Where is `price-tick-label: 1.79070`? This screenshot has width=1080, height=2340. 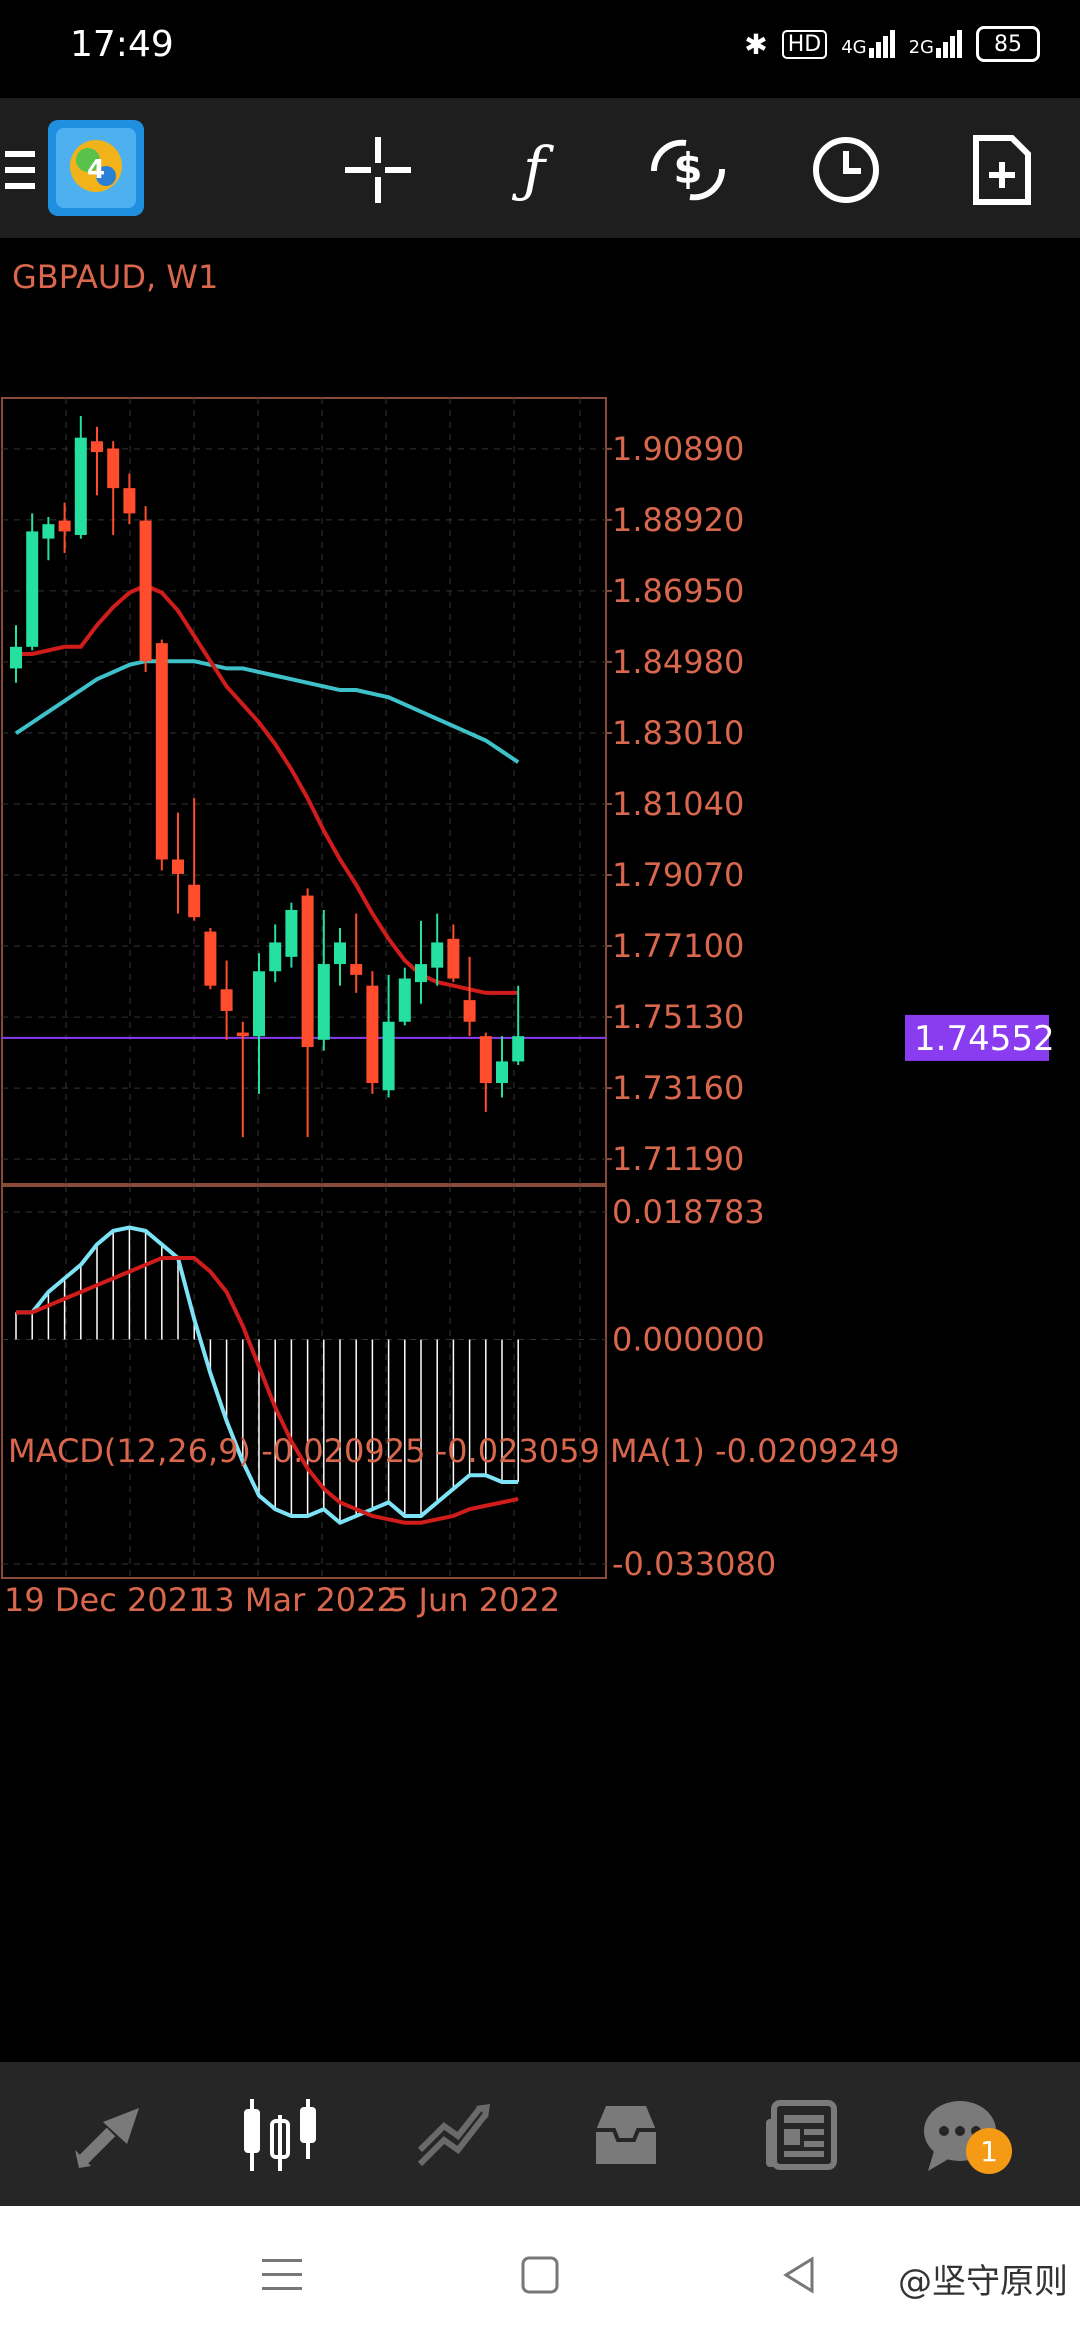 price-tick-label: 1.79070 is located at coordinates (678, 875).